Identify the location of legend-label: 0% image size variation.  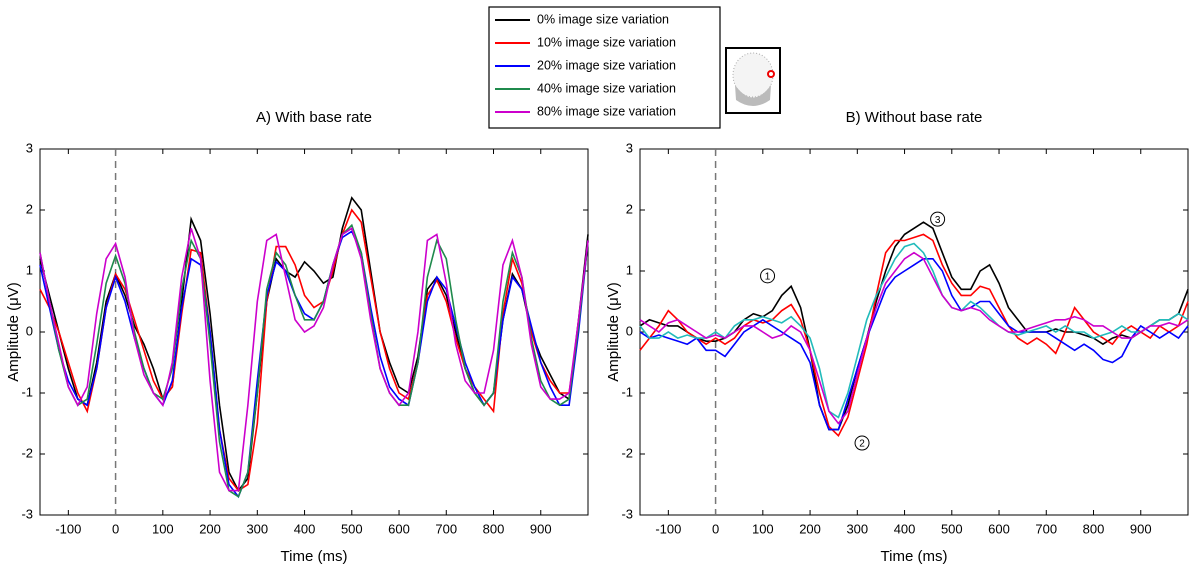
(603, 19).